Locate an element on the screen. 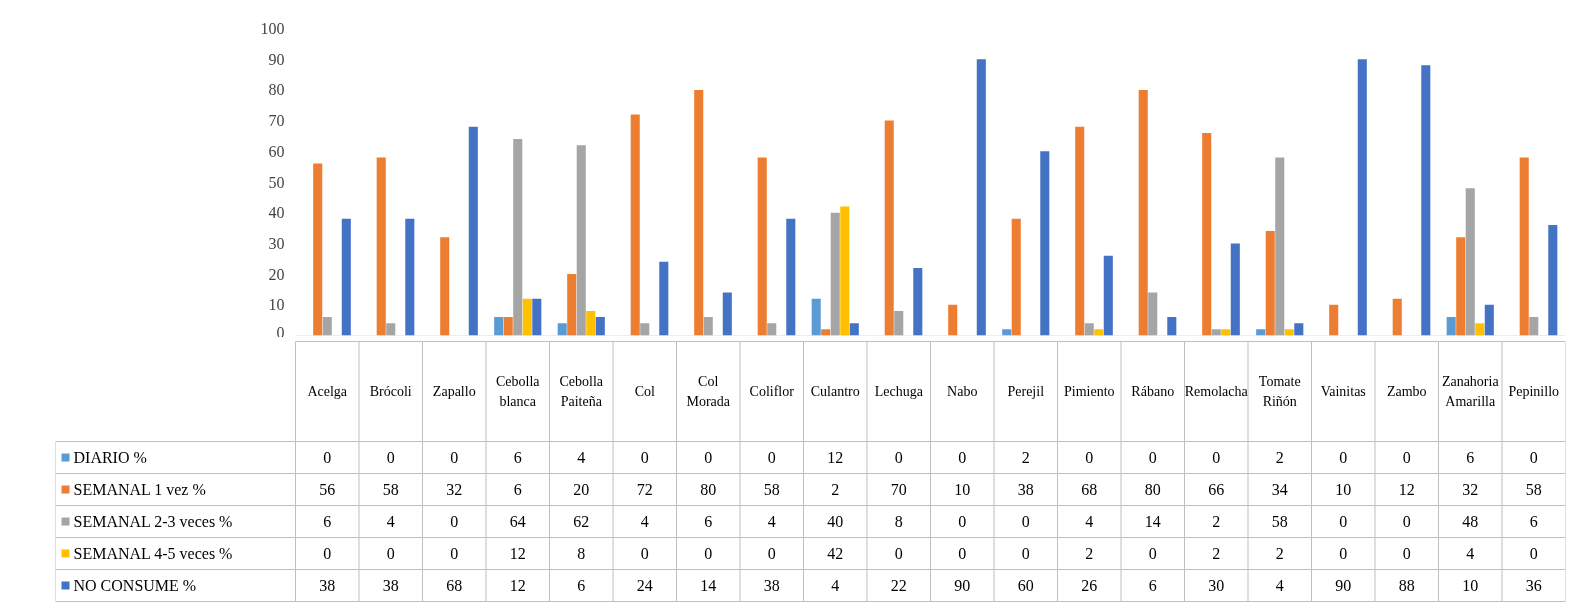 The image size is (1583, 610). x-tick-label: Cebolla blanca is located at coordinates (518, 391).